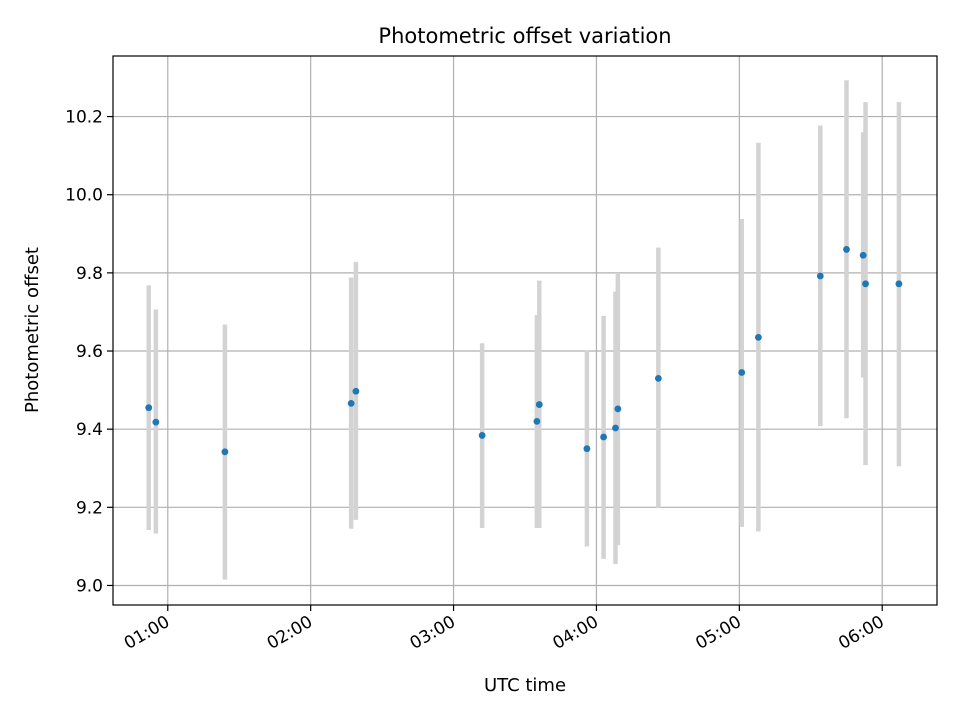  What do you see at coordinates (524, 36) in the screenshot?
I see `chart-title: Photometric offset variation` at bounding box center [524, 36].